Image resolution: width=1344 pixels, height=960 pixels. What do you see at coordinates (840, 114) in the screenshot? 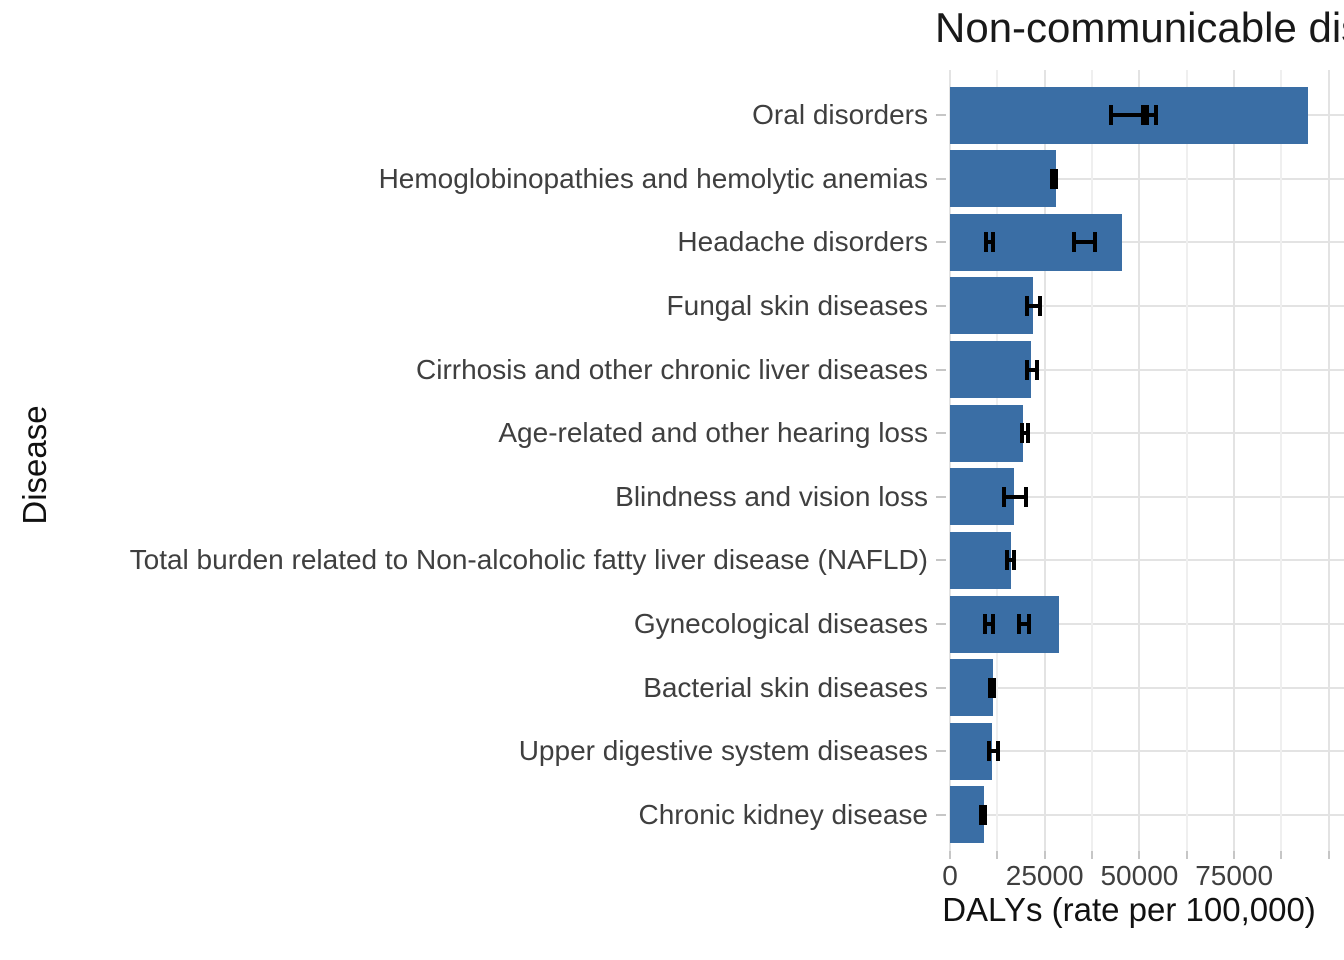
I see `category-label: Oral disorders` at bounding box center [840, 114].